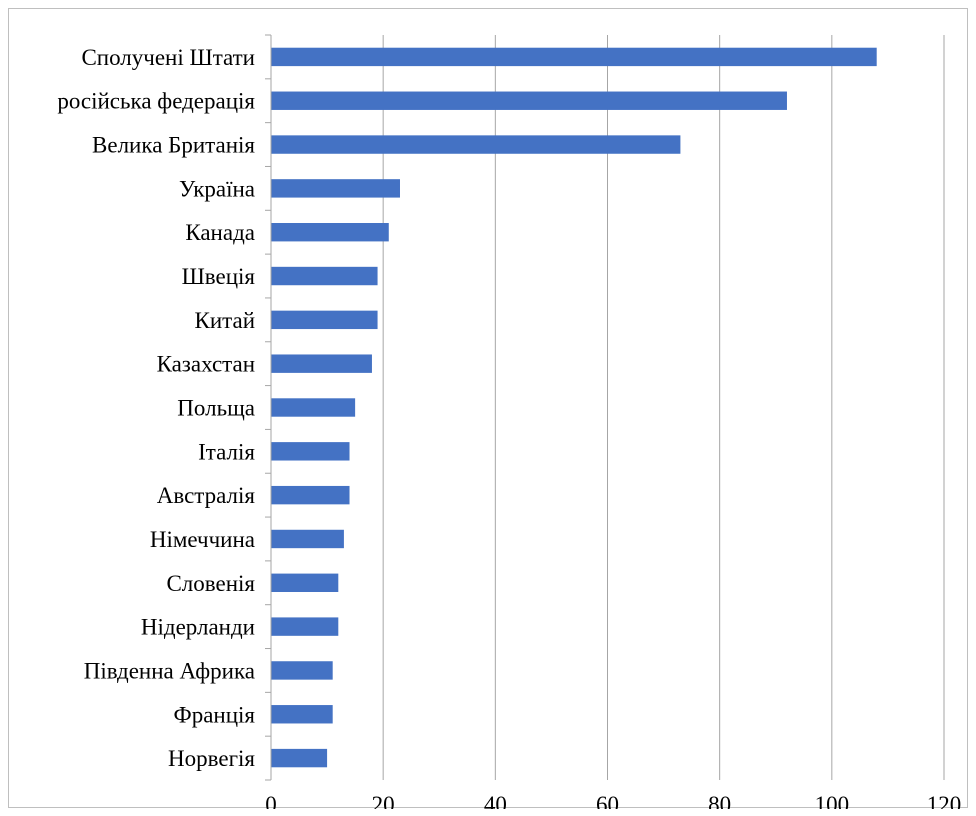 The image size is (976, 816). What do you see at coordinates (495, 800) in the screenshot?
I see `x-tick-label: 40` at bounding box center [495, 800].